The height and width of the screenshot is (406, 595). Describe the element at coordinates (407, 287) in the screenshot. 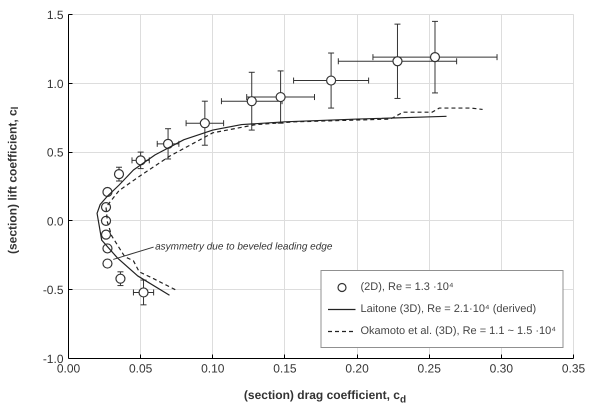

I see `legend-label: (2D), Re = 1.3 ·10⁴` at that location.